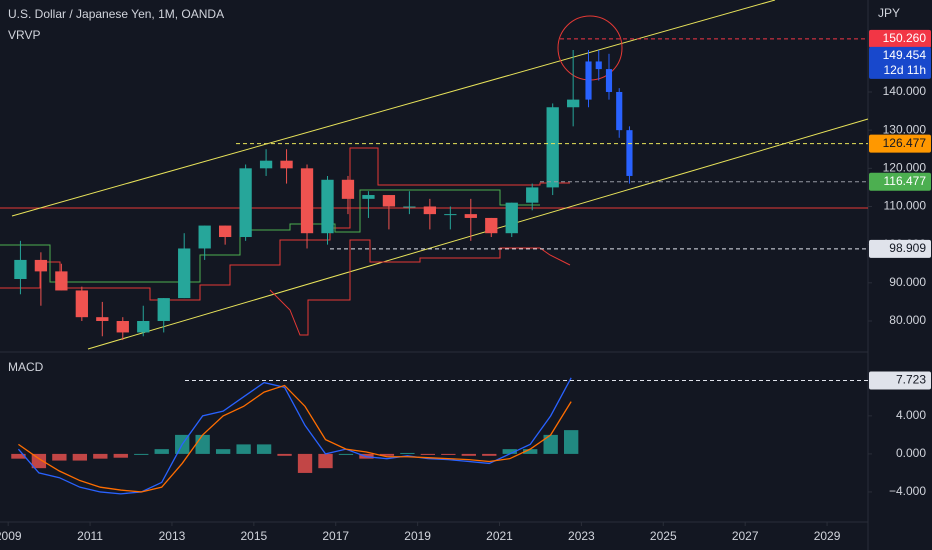 Image resolution: width=932 pixels, height=550 pixels. What do you see at coordinates (907, 282) in the screenshot?
I see `y-tick-label: 90.000` at bounding box center [907, 282].